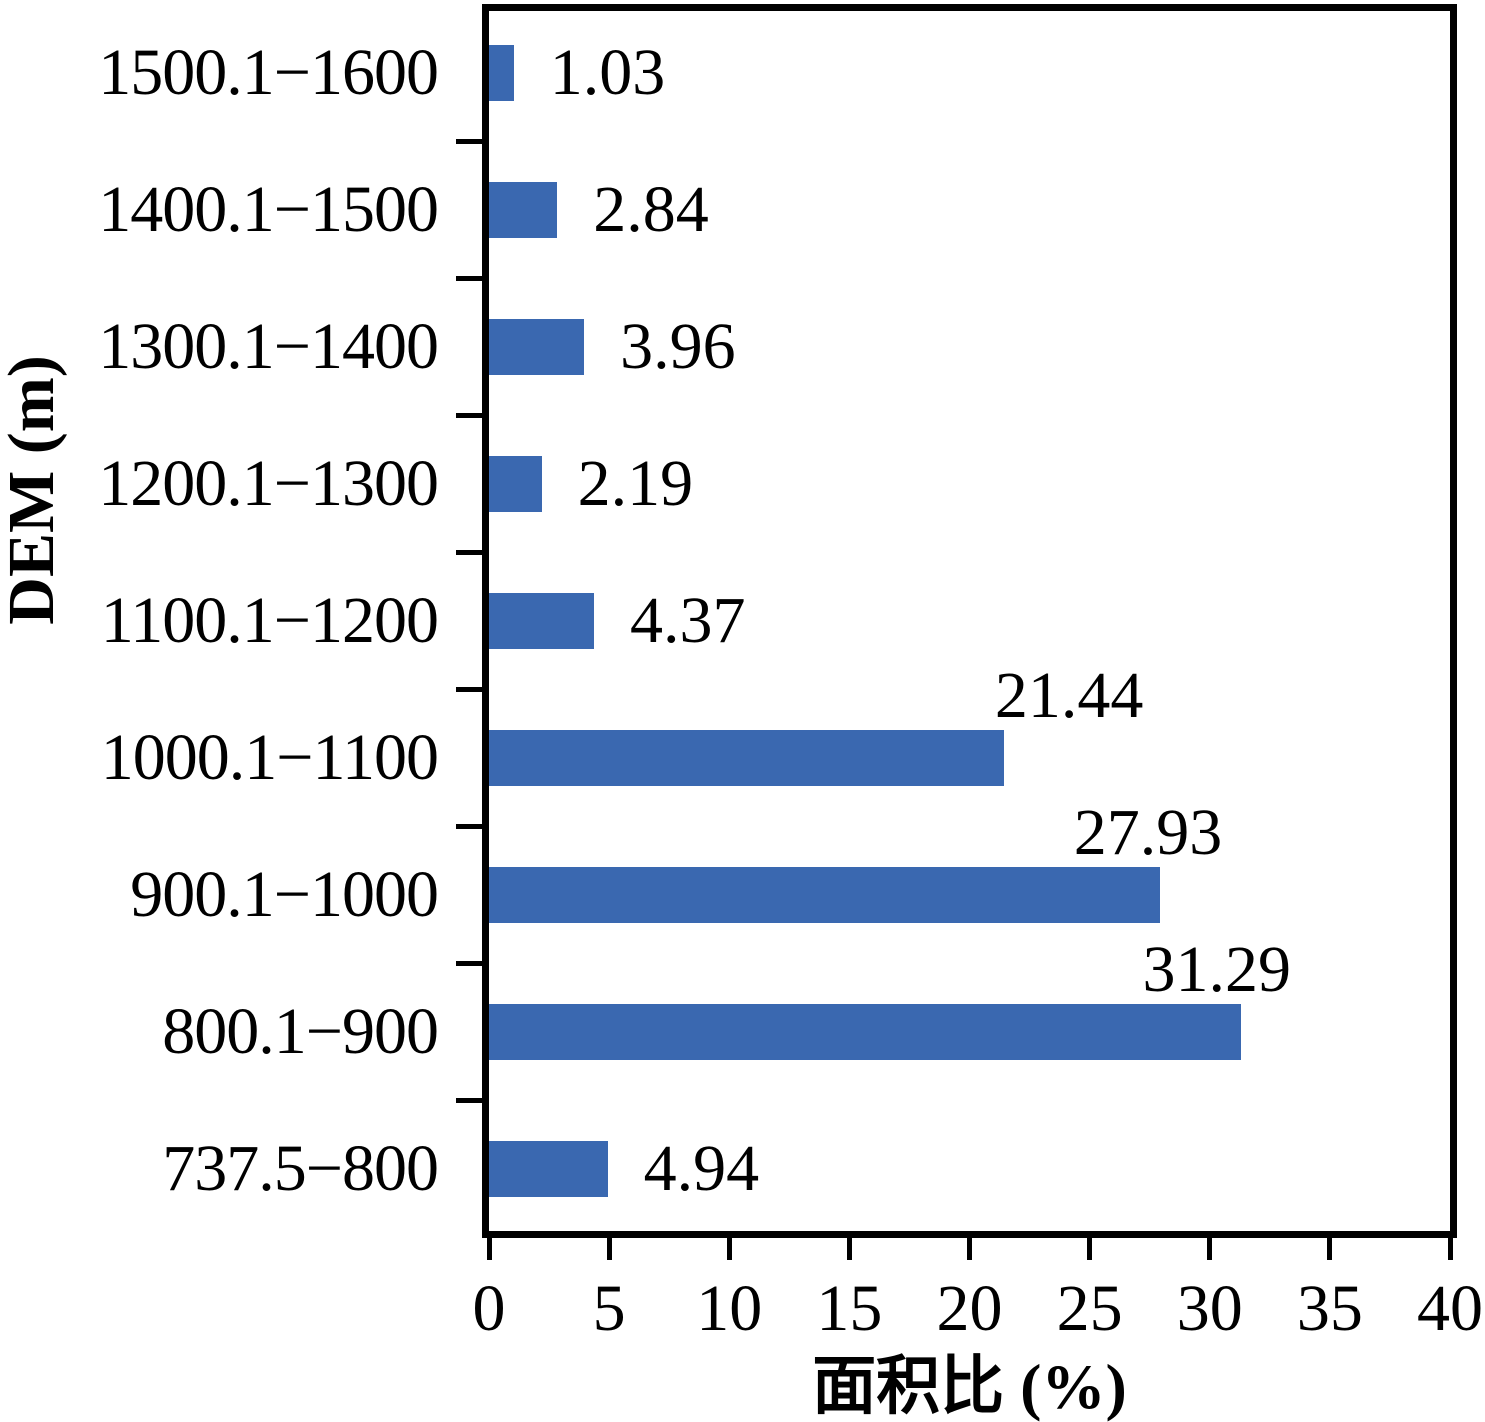  I want to click on x-axis-title: 面积比 (%), so click(969, 1386).